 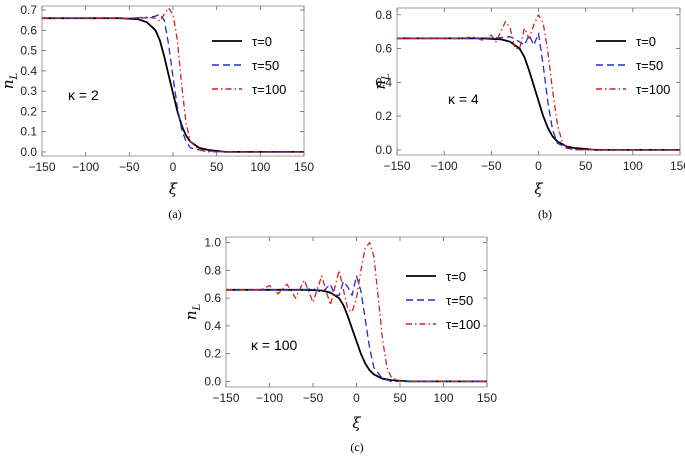 I want to click on kappa-annotation: κ = 2, so click(x=83, y=95).